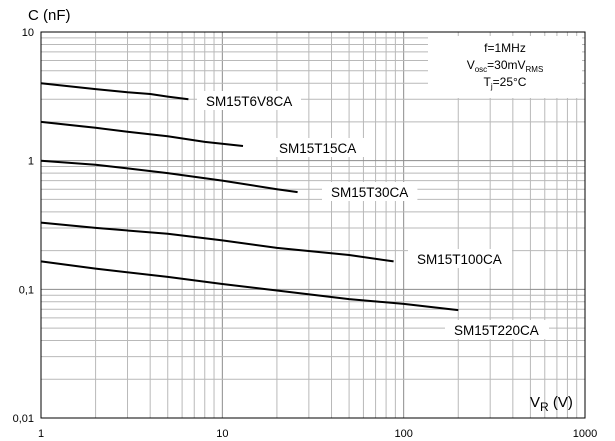 The width and height of the screenshot is (615, 441). I want to click on x-axis-label-unit: (V), so click(561, 402).